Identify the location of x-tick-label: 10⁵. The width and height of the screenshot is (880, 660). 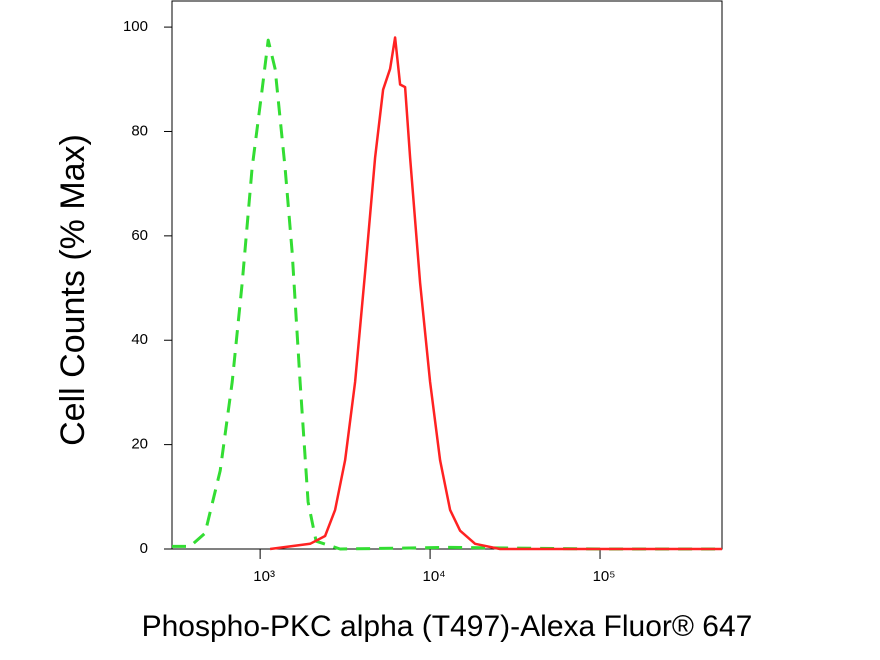
(604, 576).